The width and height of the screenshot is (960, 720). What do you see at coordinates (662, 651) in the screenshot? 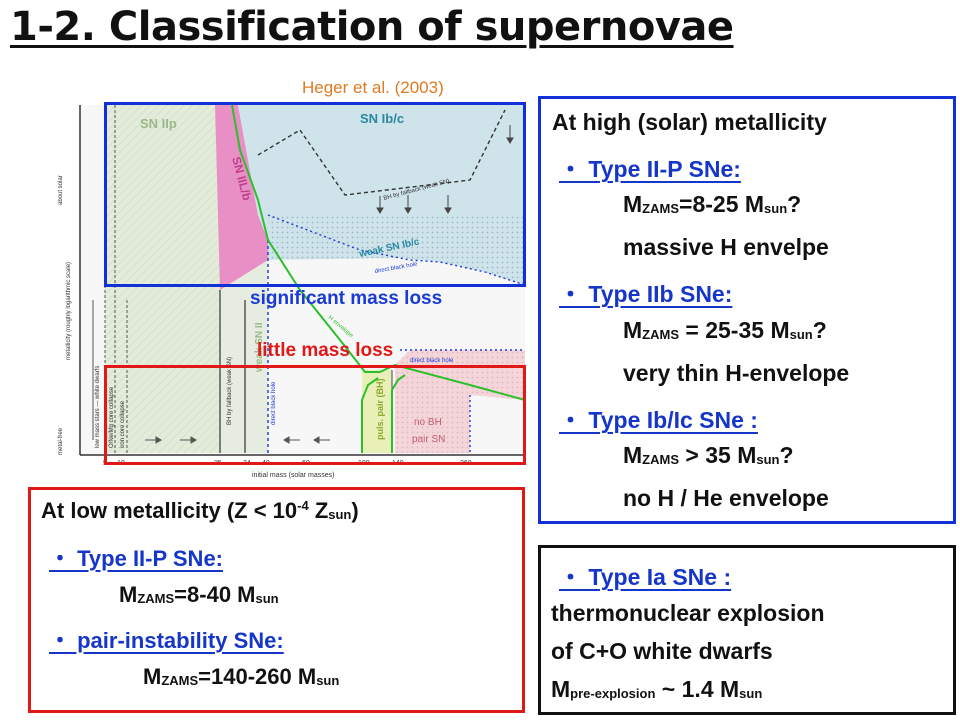
I see `type-ia-line2: of C+O white dwarfs` at bounding box center [662, 651].